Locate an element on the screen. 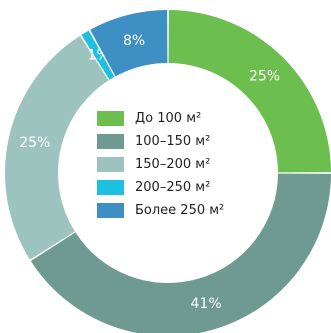 Image resolution: width=331 pixels, height=333 pixels. legend-label-over-250: Более 250 м² is located at coordinates (180, 210).